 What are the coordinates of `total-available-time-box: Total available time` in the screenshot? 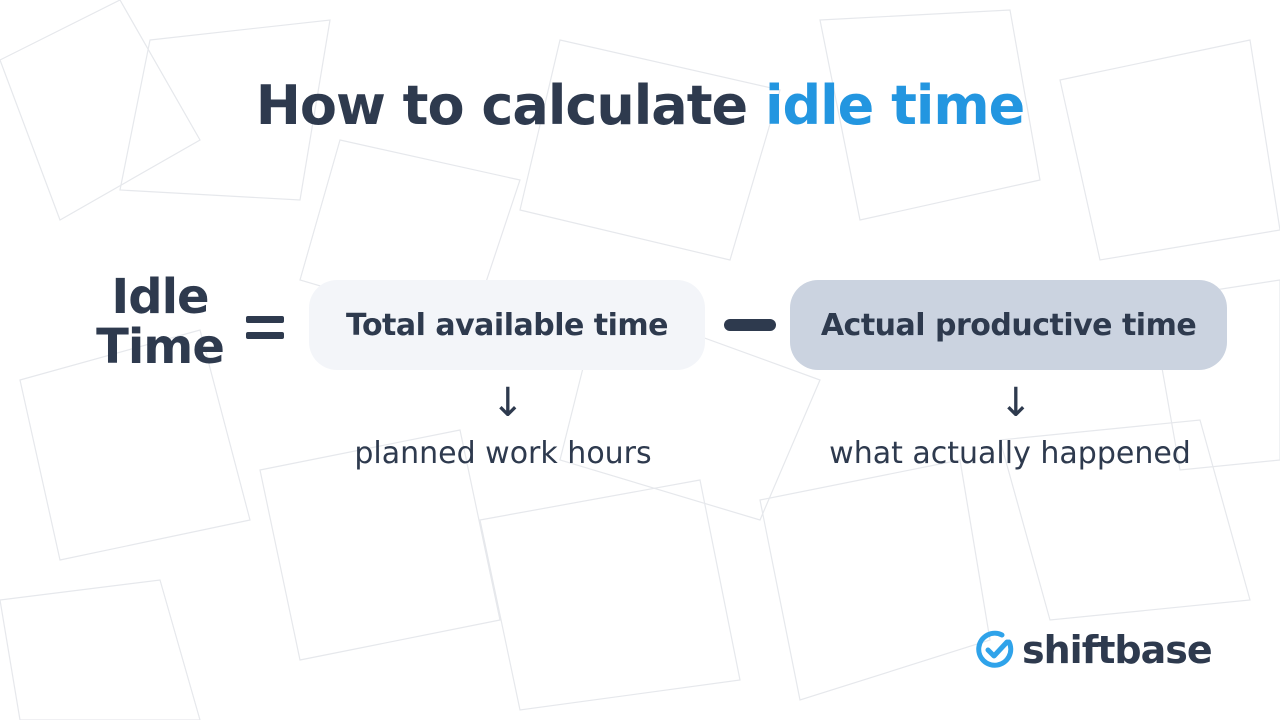 It's located at (507, 325).